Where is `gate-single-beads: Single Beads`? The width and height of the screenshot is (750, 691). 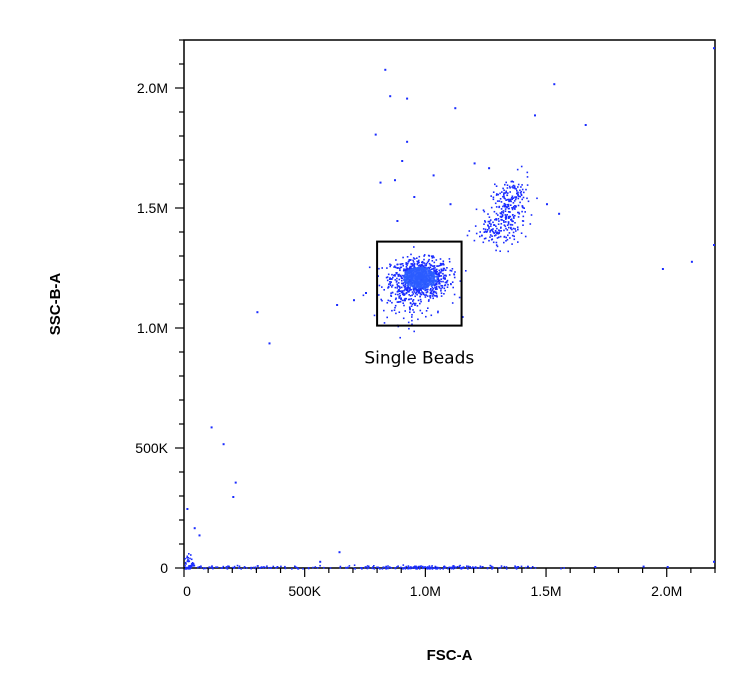 gate-single-beads: Single Beads is located at coordinates (419, 304).